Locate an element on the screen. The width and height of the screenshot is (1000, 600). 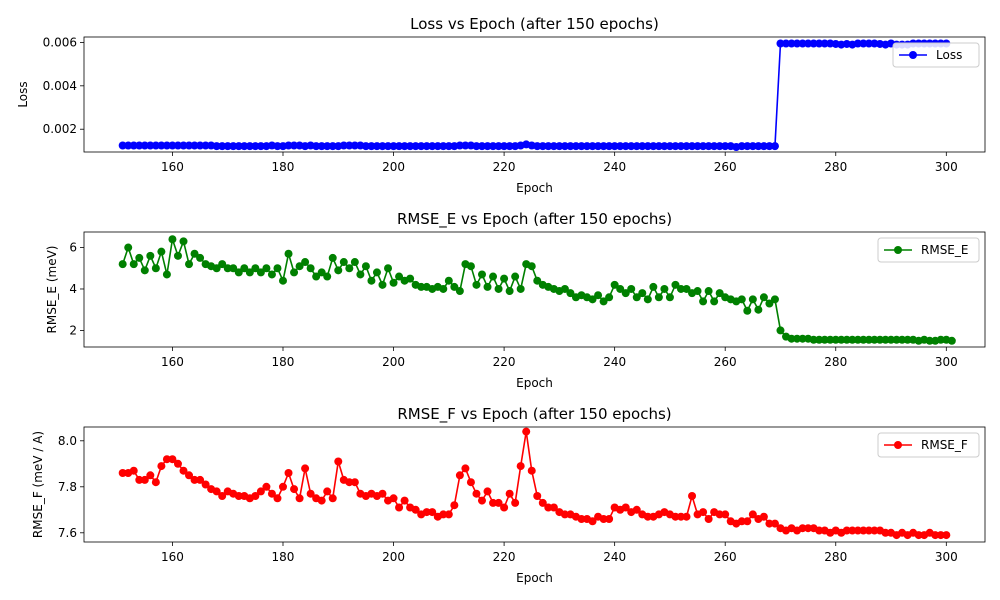
x-axis-label: Epoch is located at coordinates (534, 383).